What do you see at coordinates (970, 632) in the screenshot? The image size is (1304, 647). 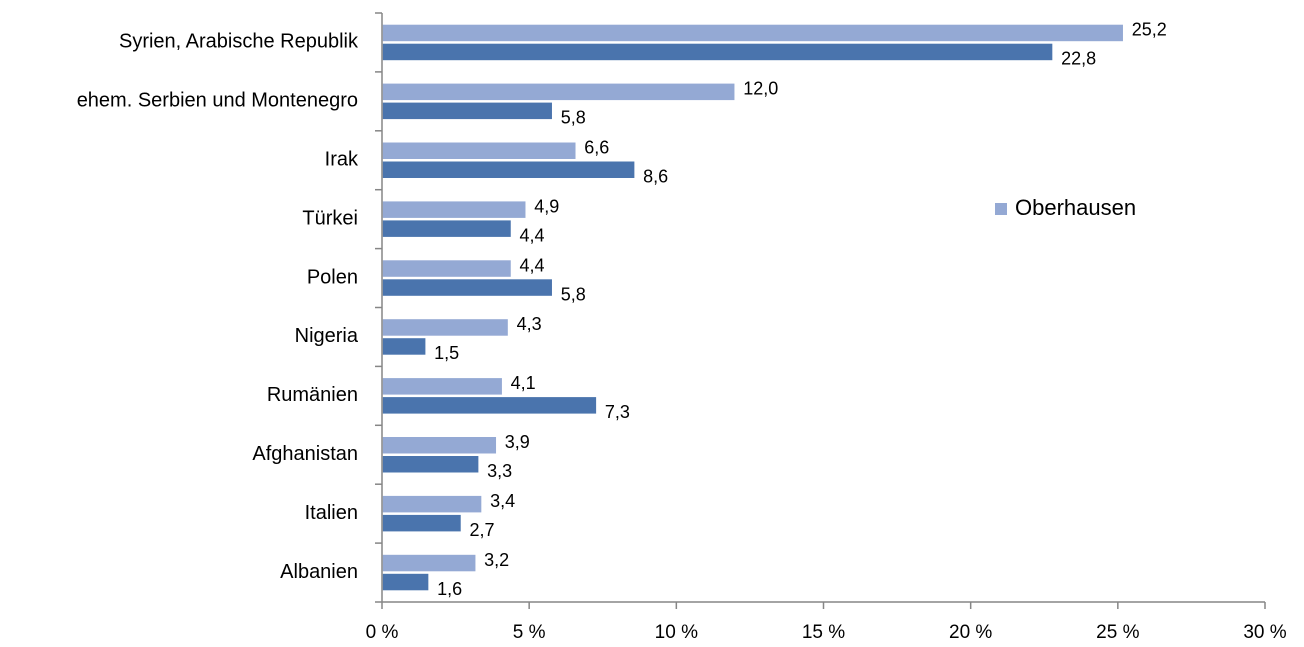 I see `x-tick-label-4: 20 %` at bounding box center [970, 632].